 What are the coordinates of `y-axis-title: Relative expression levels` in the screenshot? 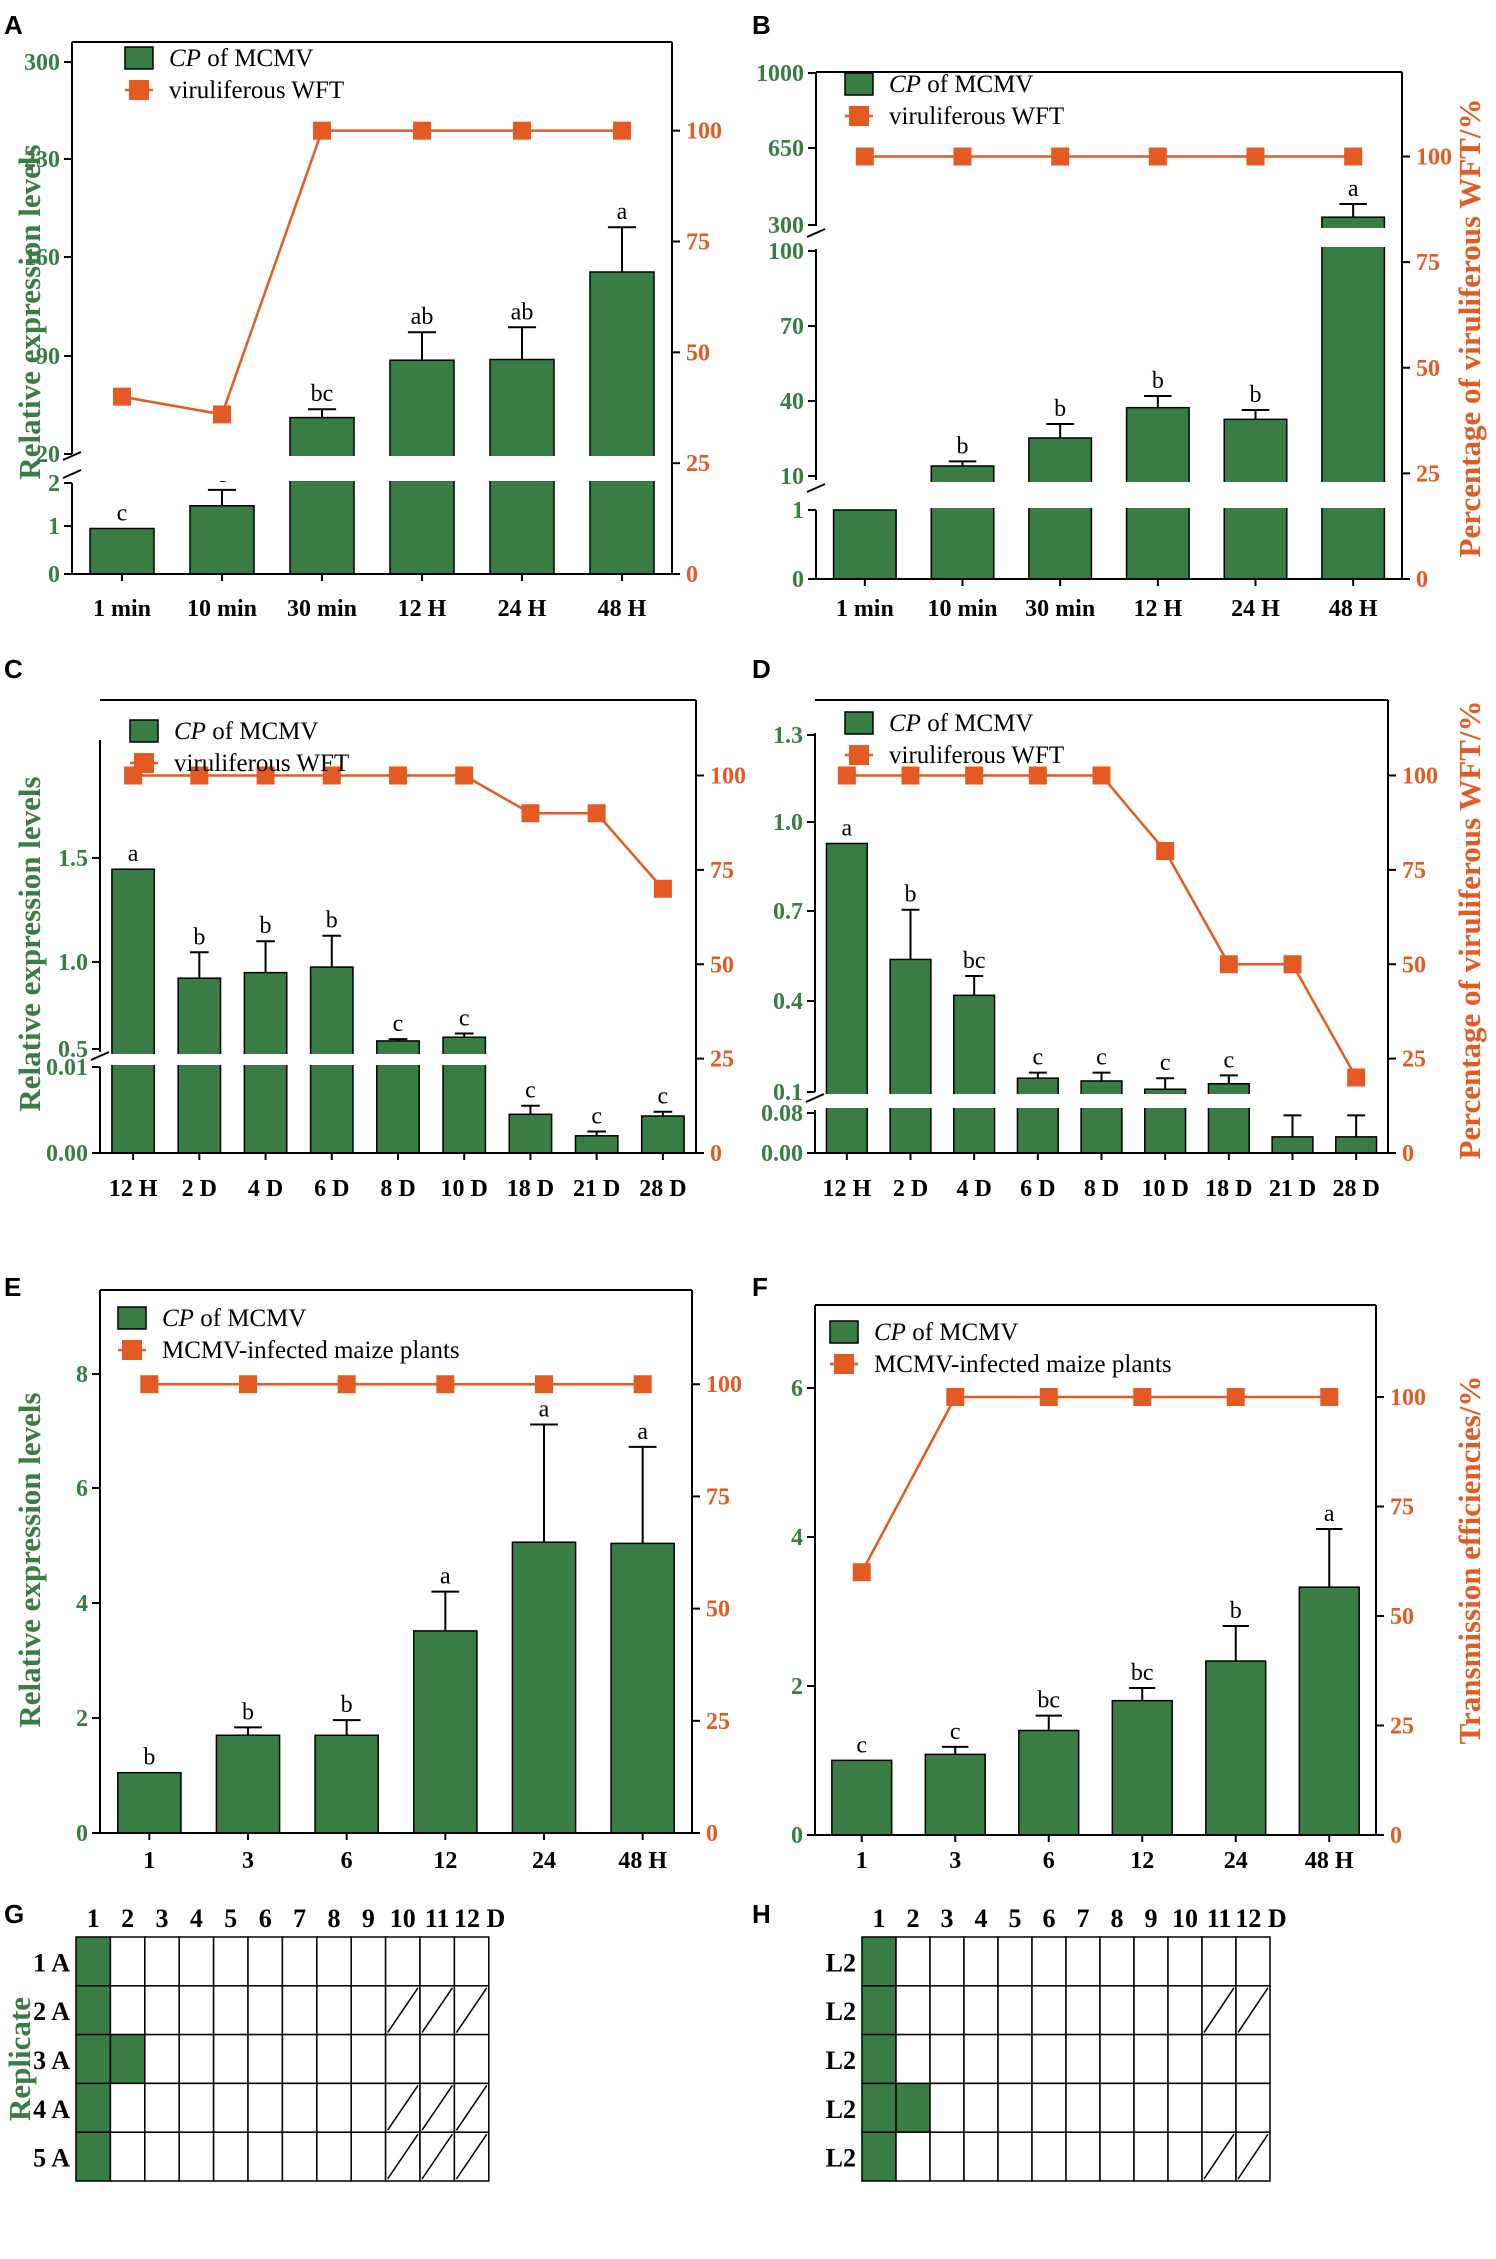 It's located at (29, 1559).